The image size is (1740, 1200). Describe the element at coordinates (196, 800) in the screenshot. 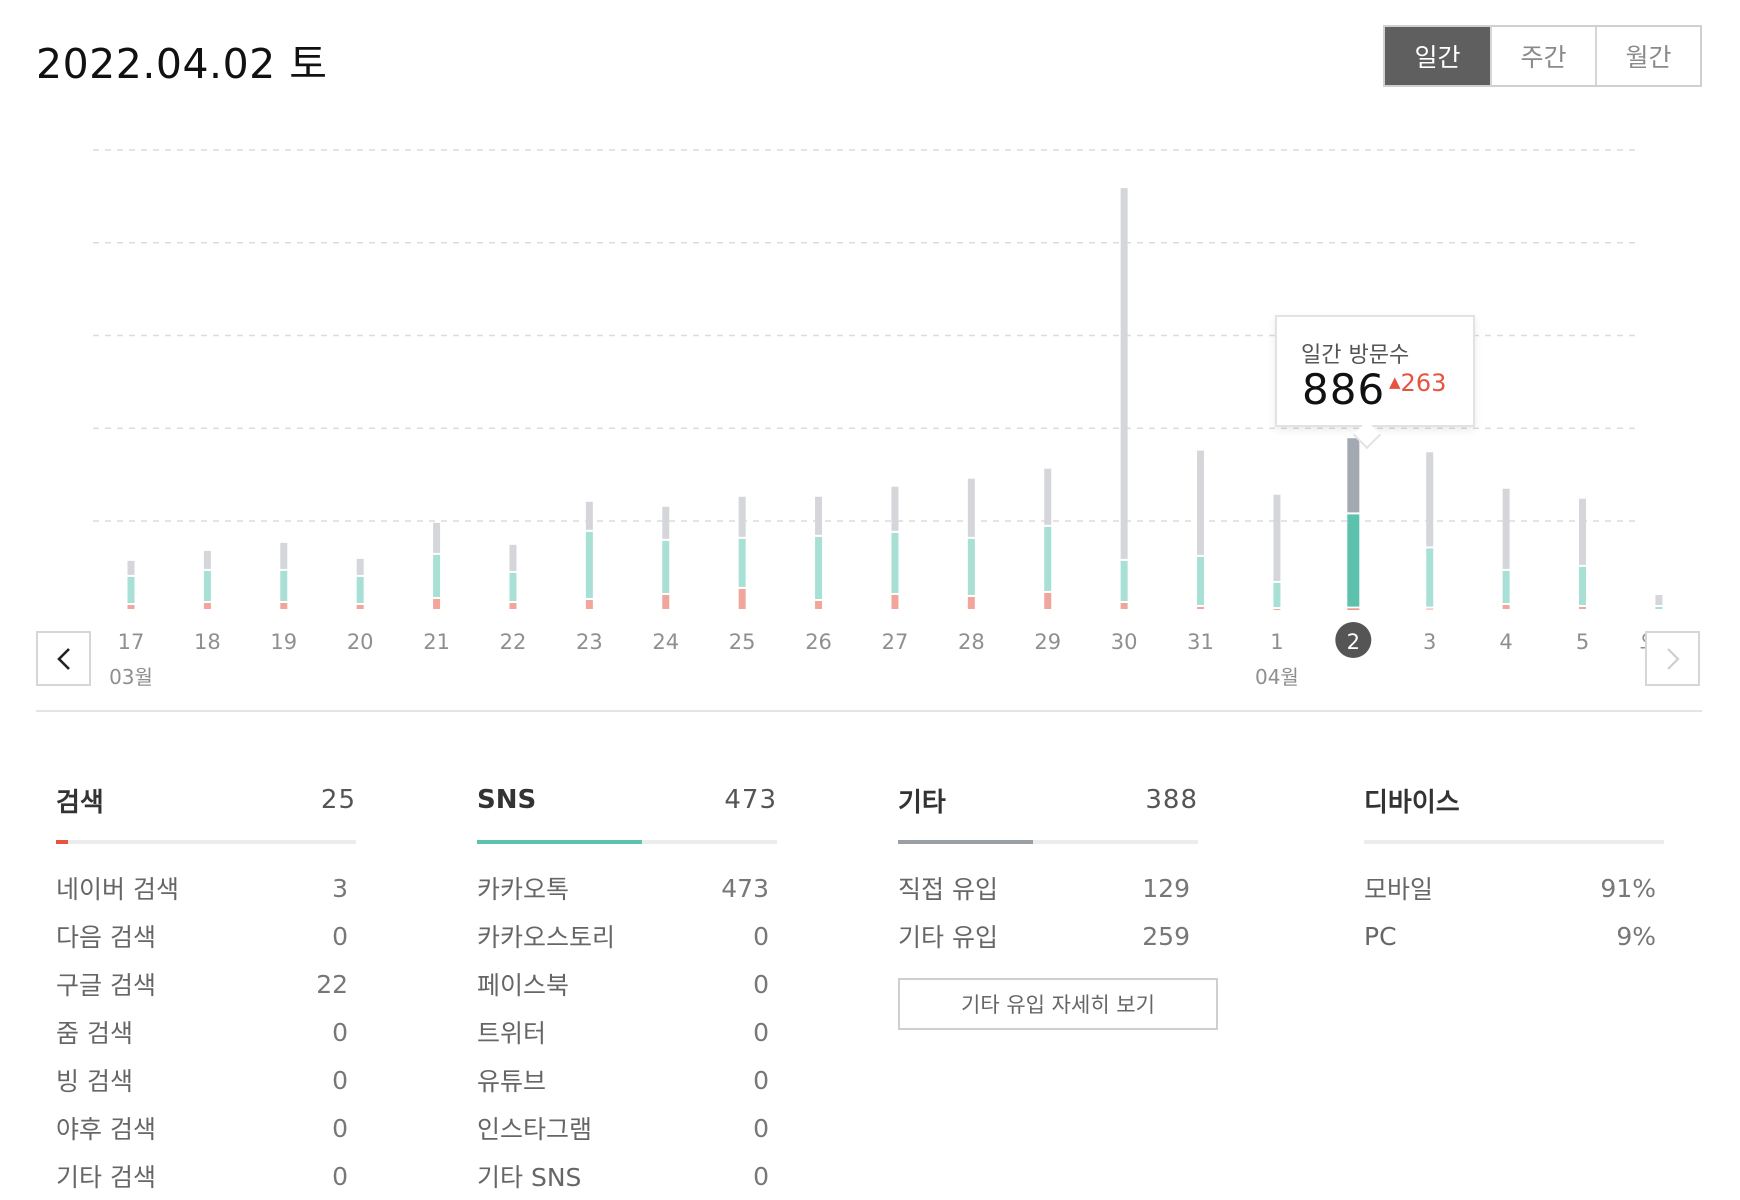

I see `panel-header: 검색 25` at that location.